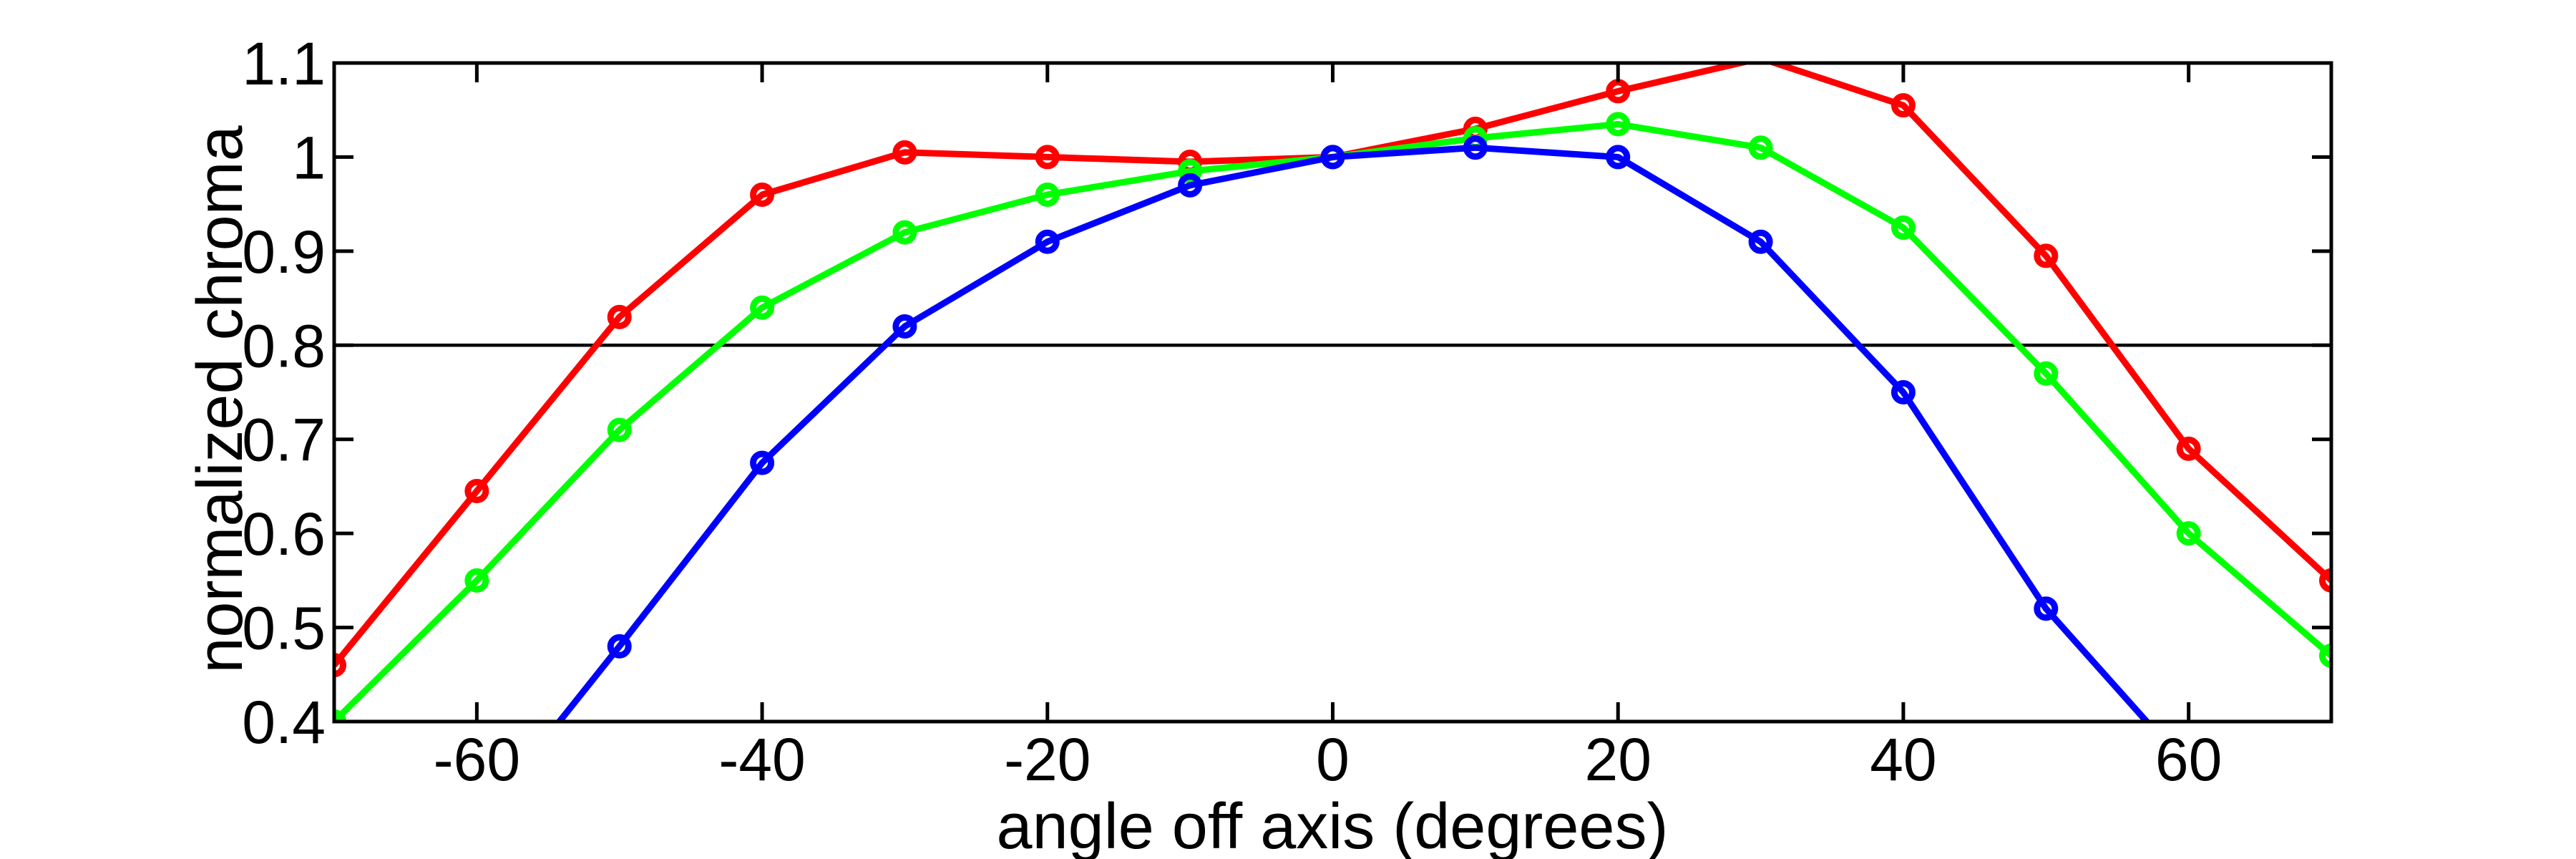  What do you see at coordinates (284, 252) in the screenshot?
I see `y-tick-label: 0.9` at bounding box center [284, 252].